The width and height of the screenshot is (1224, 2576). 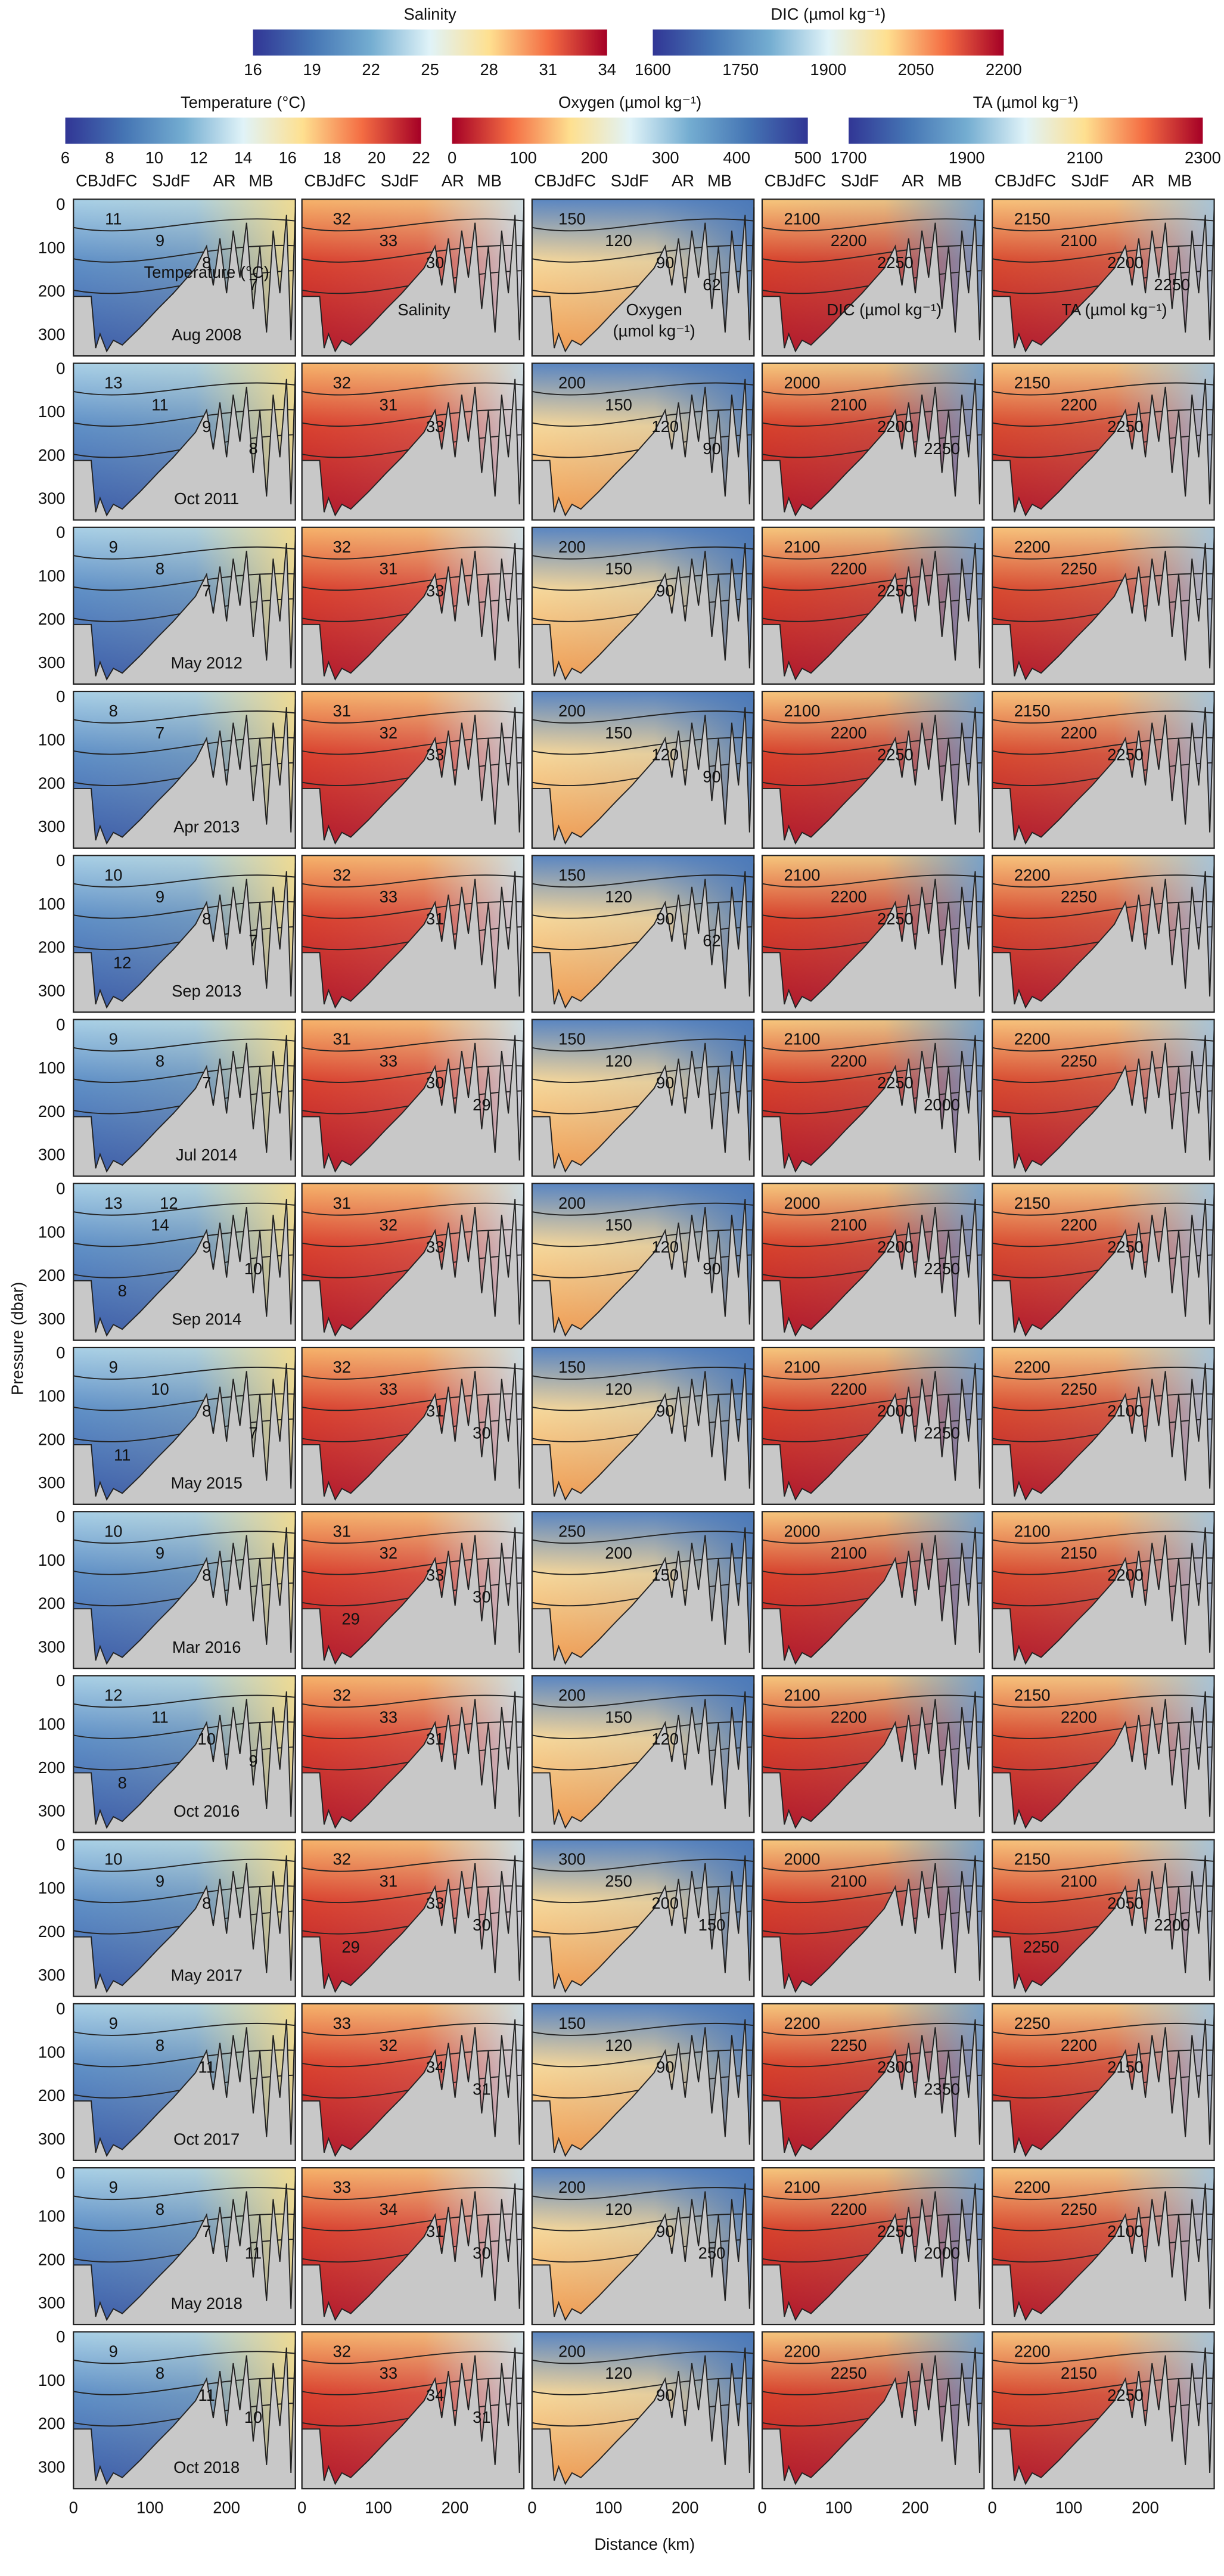 I want to click on contour-label: 90, so click(x=665, y=919).